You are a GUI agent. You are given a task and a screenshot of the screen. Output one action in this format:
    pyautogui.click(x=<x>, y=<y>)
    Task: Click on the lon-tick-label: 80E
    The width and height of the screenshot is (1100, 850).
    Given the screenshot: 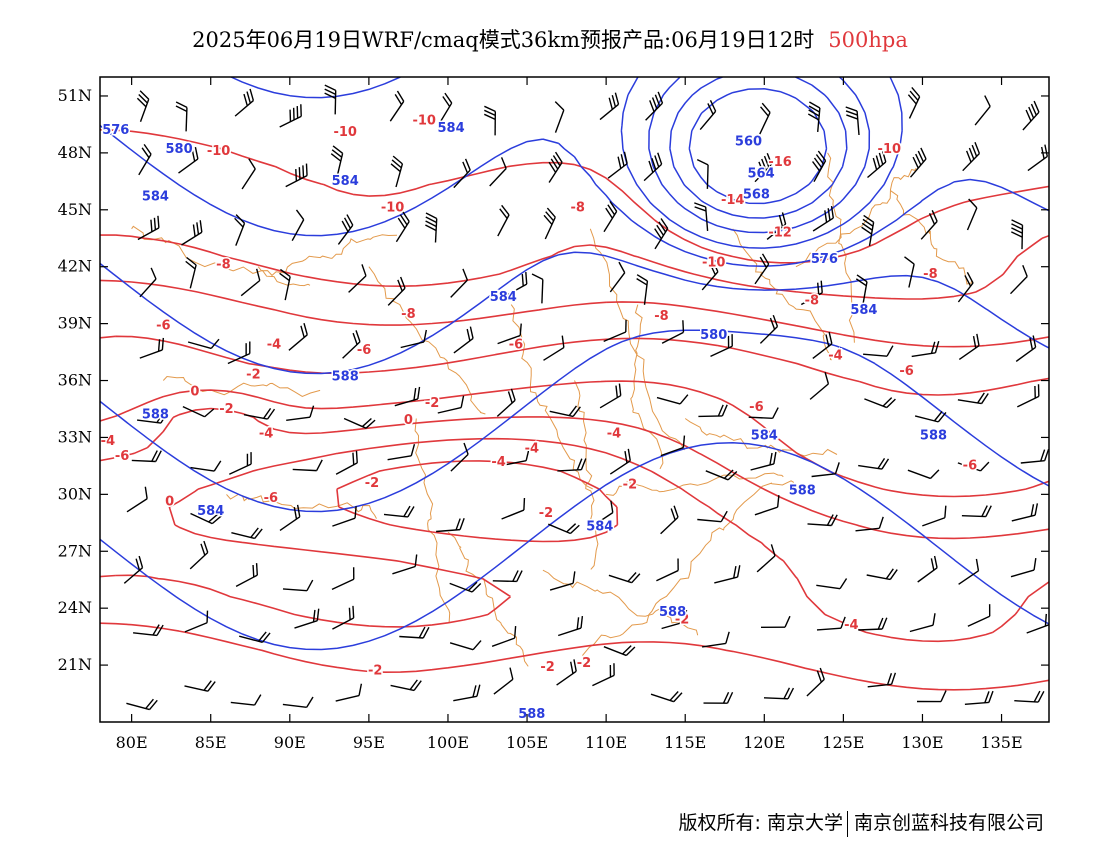 What is the action you would take?
    pyautogui.click(x=132, y=742)
    